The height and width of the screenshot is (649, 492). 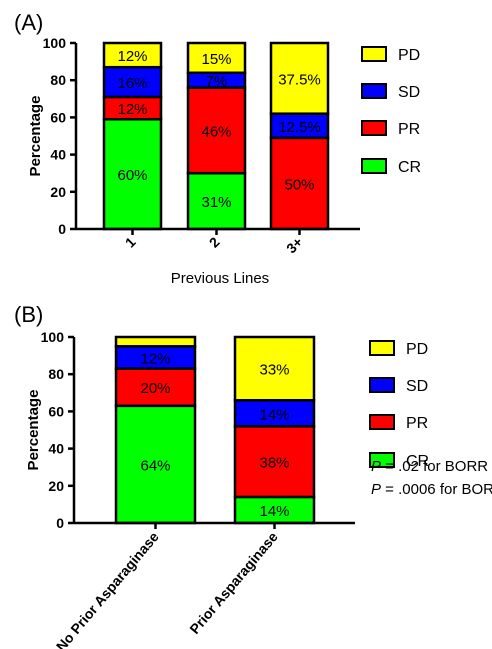 I want to click on data-label: 64%, so click(x=155, y=465).